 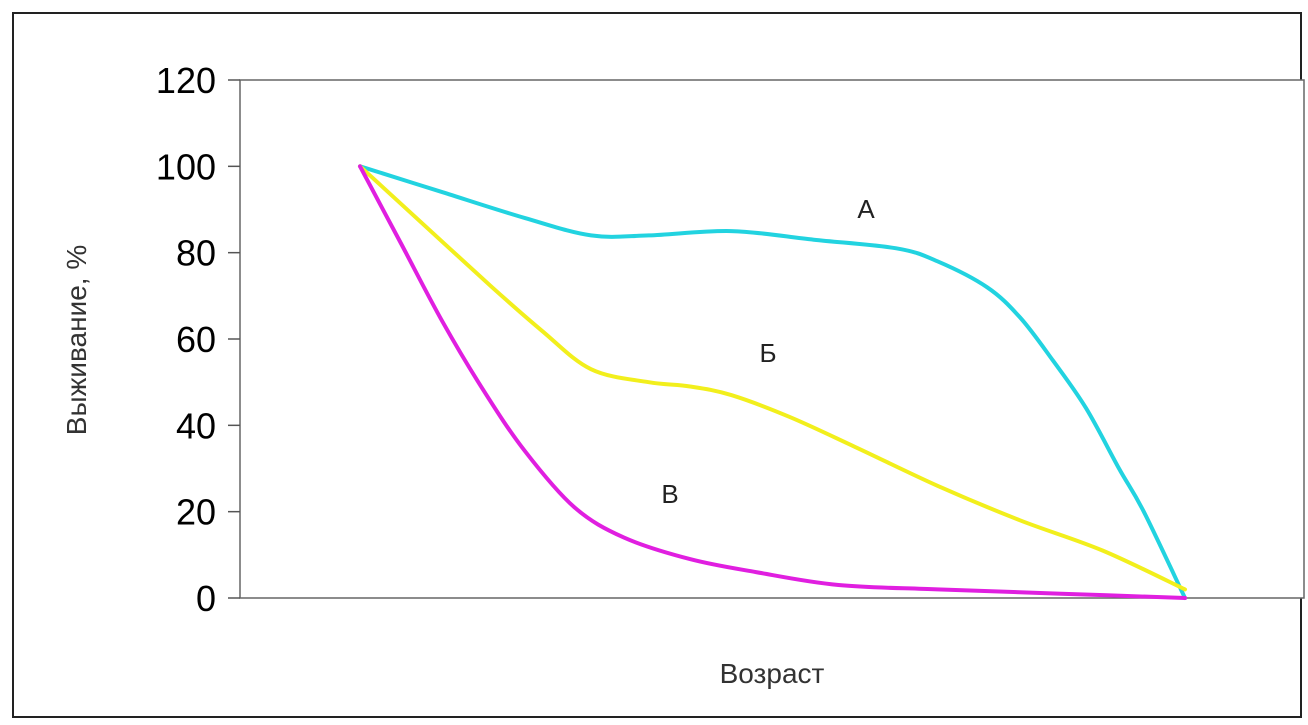 What do you see at coordinates (186, 166) in the screenshot?
I see `y-tick-label: 100` at bounding box center [186, 166].